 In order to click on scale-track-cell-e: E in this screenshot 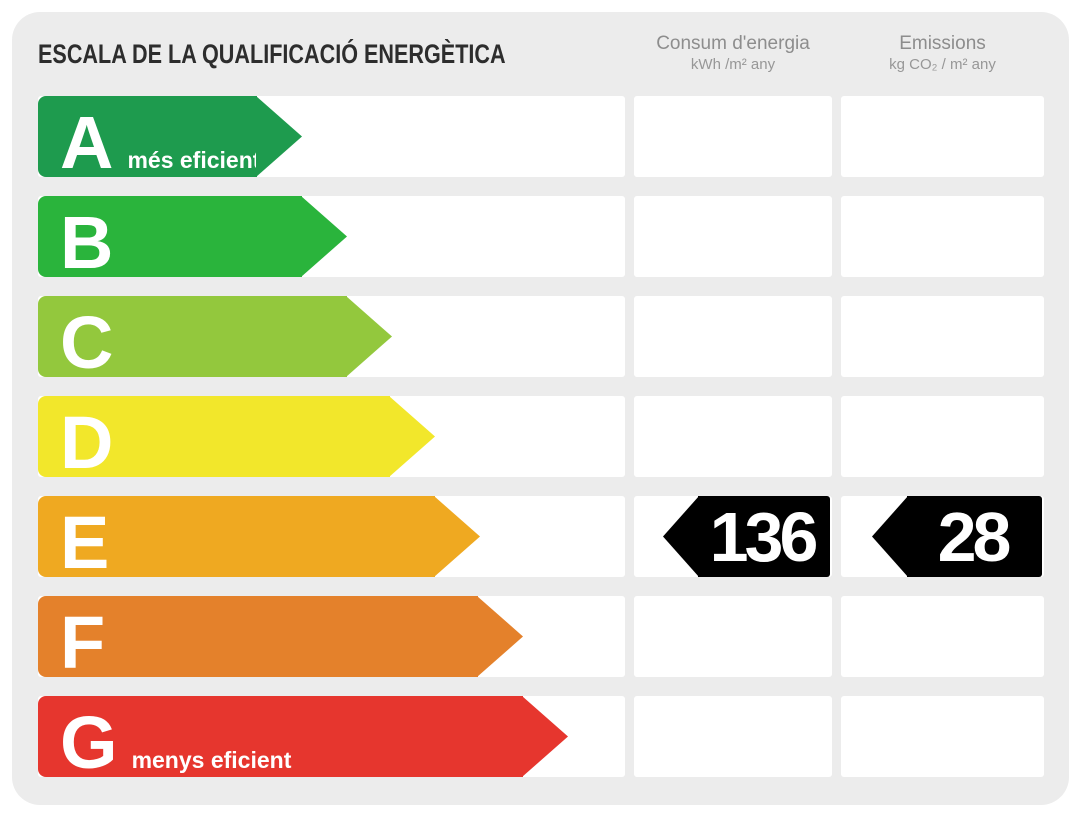, I will do `click(331, 538)`.